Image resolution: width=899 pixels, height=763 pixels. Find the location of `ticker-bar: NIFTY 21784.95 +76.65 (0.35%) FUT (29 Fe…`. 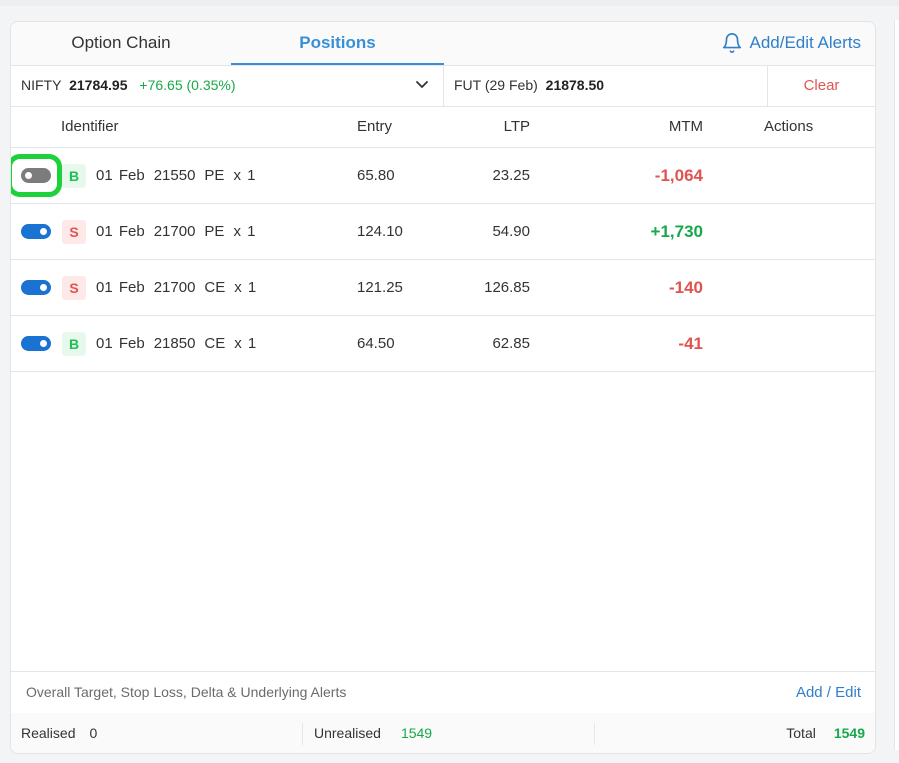

ticker-bar: NIFTY 21784.95 +76.65 (0.35%) FUT (29 Fe… is located at coordinates (443, 86).